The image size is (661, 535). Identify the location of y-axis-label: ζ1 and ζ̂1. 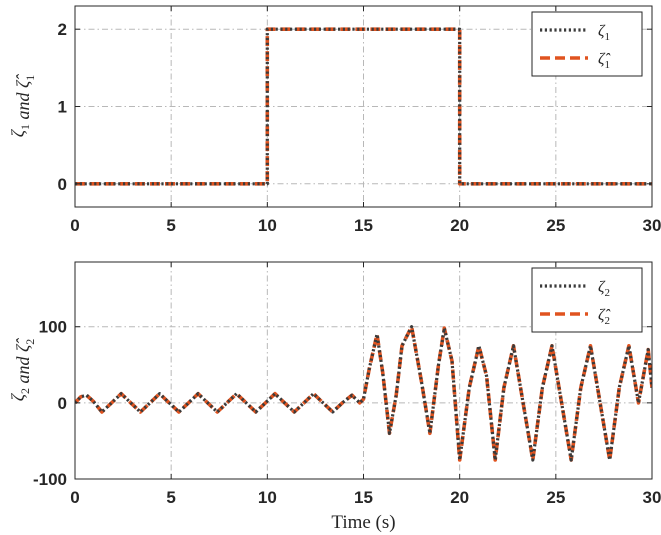
(22, 106).